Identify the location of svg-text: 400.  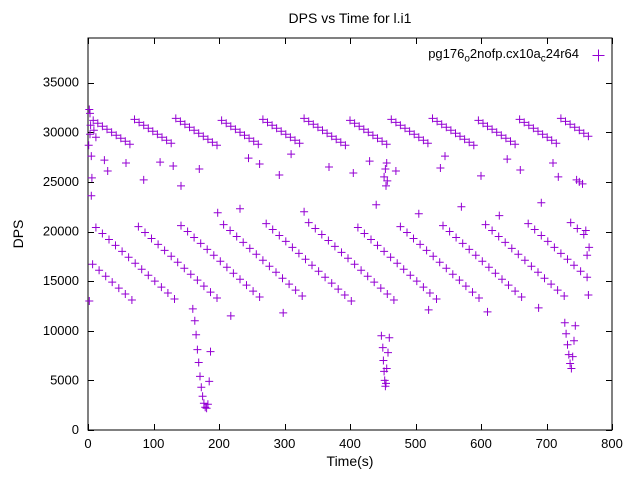
(350, 443).